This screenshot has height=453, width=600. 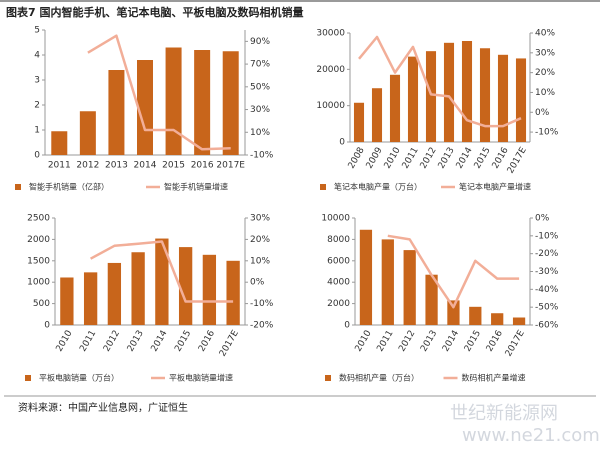 I want to click on y-tick-label: 8000, so click(x=338, y=240).